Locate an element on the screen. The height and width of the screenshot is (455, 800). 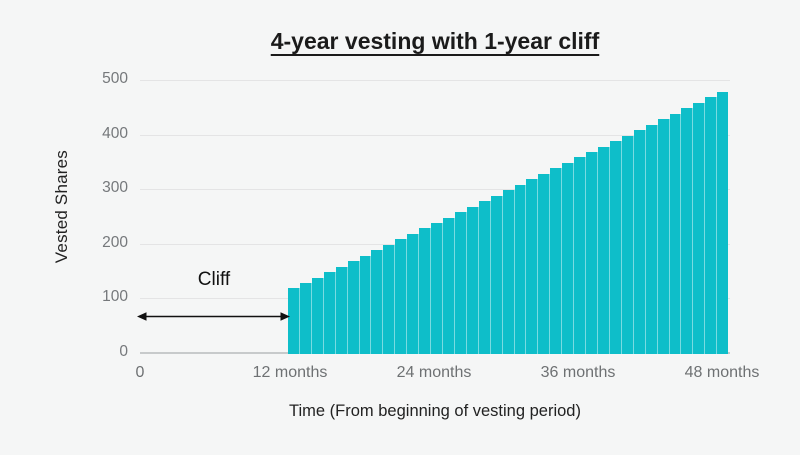
y-tick-label: 400 is located at coordinates (115, 133).